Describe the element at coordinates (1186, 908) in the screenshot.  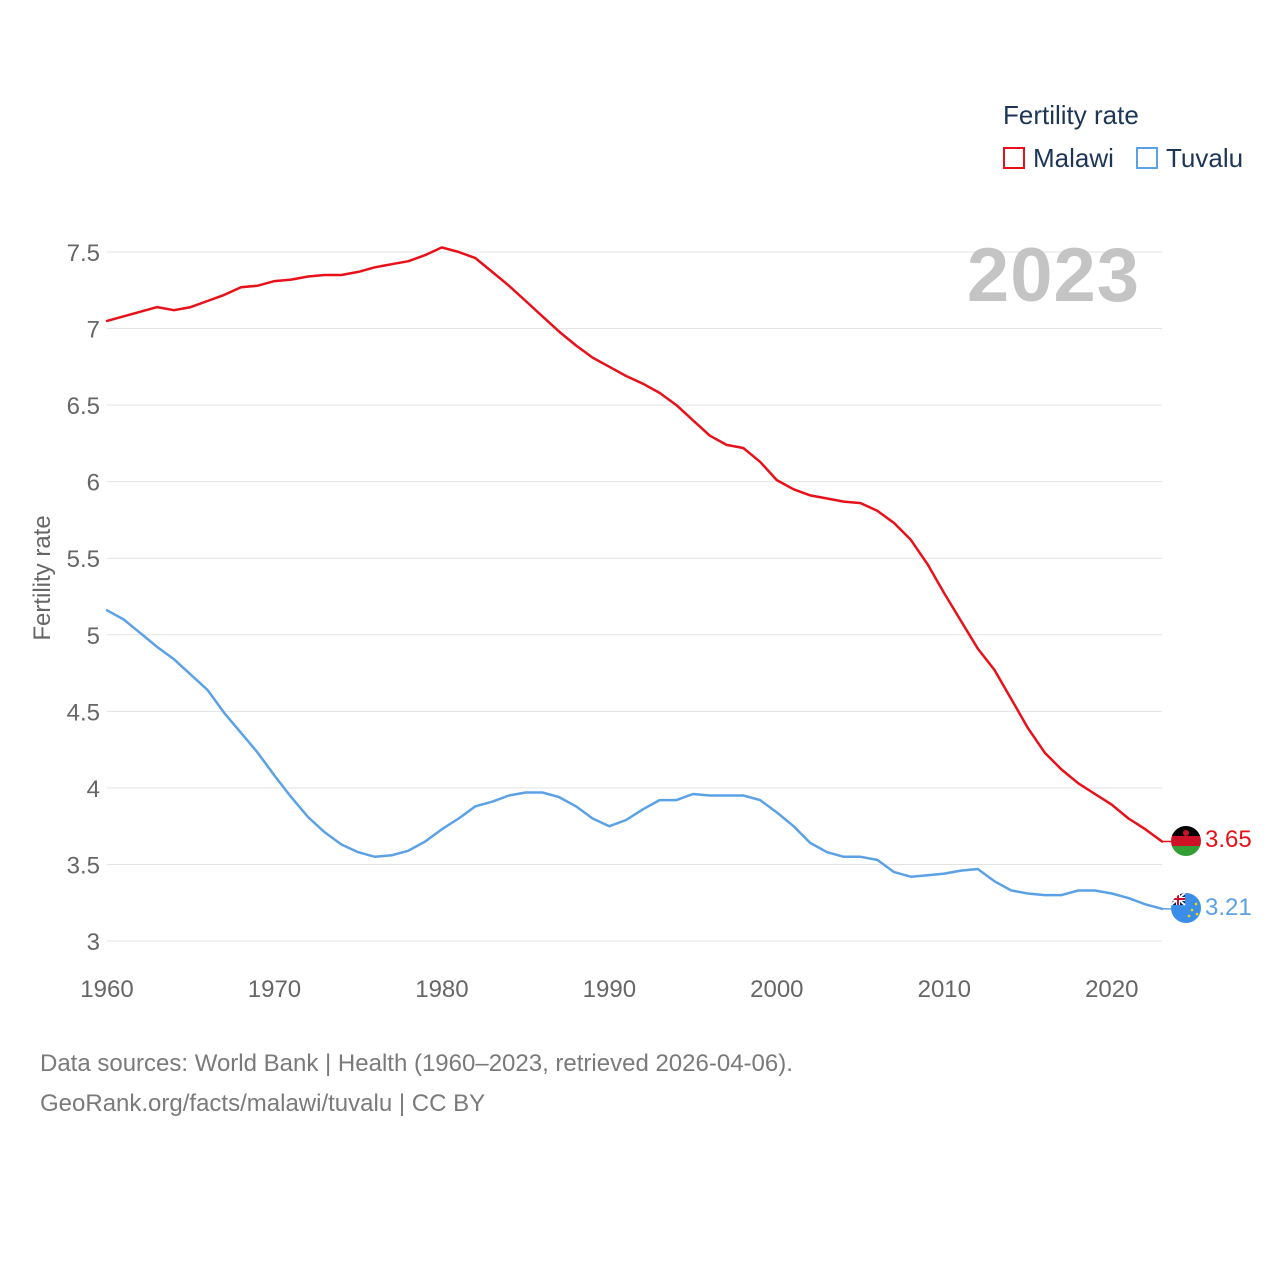
I see `tuvalu-flag-icon` at that location.